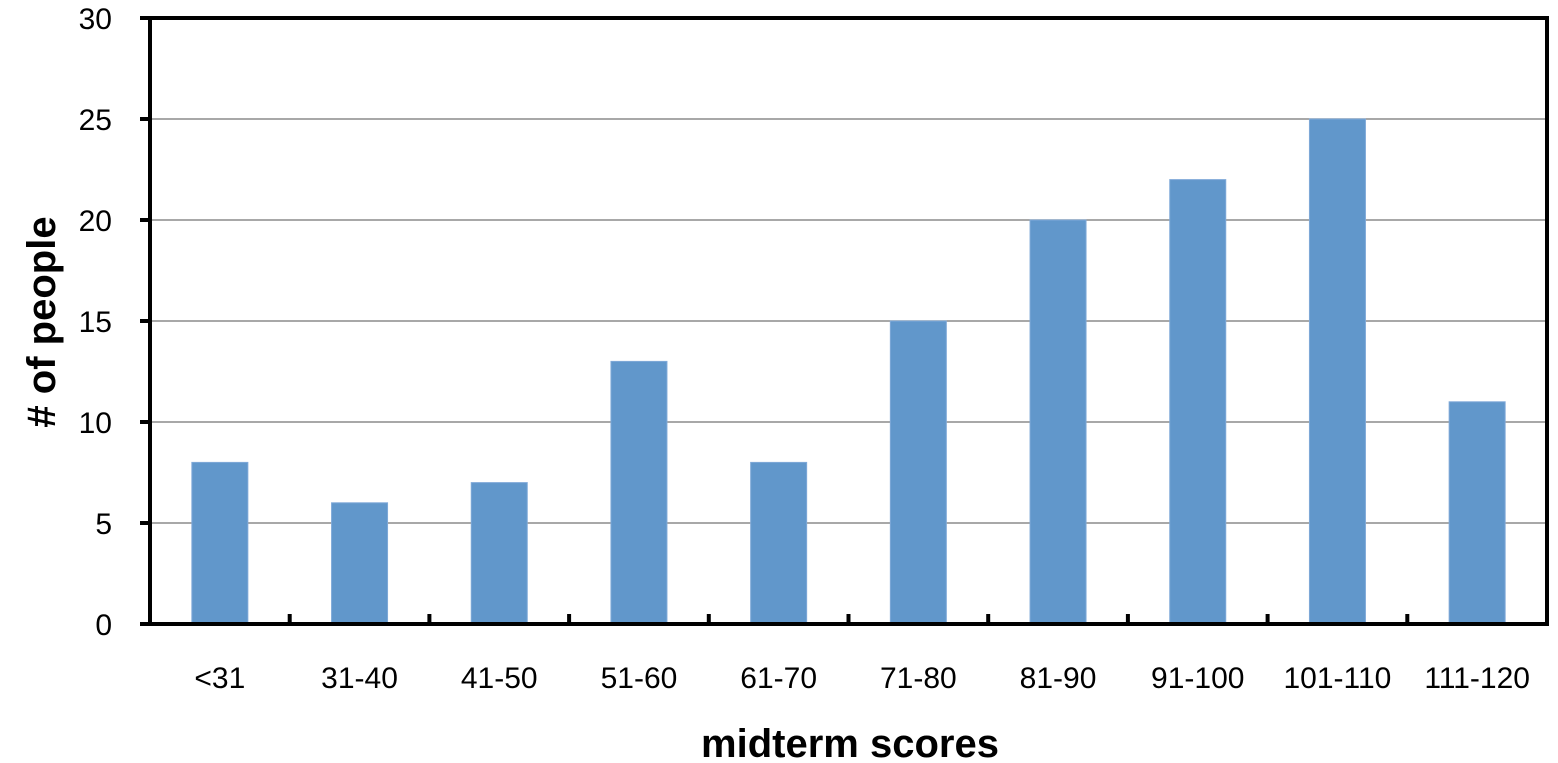 The image size is (1558, 763). Describe the element at coordinates (639, 678) in the screenshot. I see `x-tick-label: 51-60` at that location.